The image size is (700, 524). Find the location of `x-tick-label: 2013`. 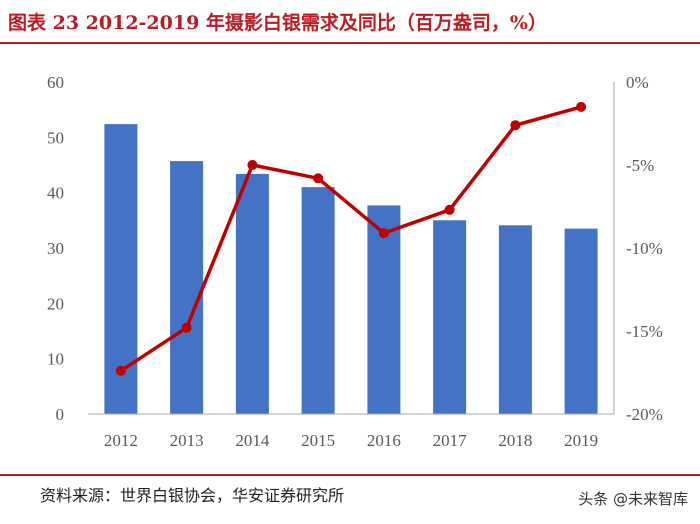

x-tick-label: 2013 is located at coordinates (187, 440).